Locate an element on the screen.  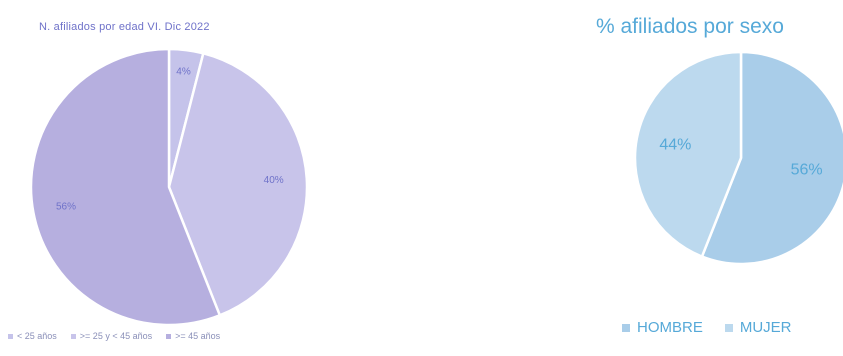
legend-item-under-25: < 25 años is located at coordinates (32, 336).